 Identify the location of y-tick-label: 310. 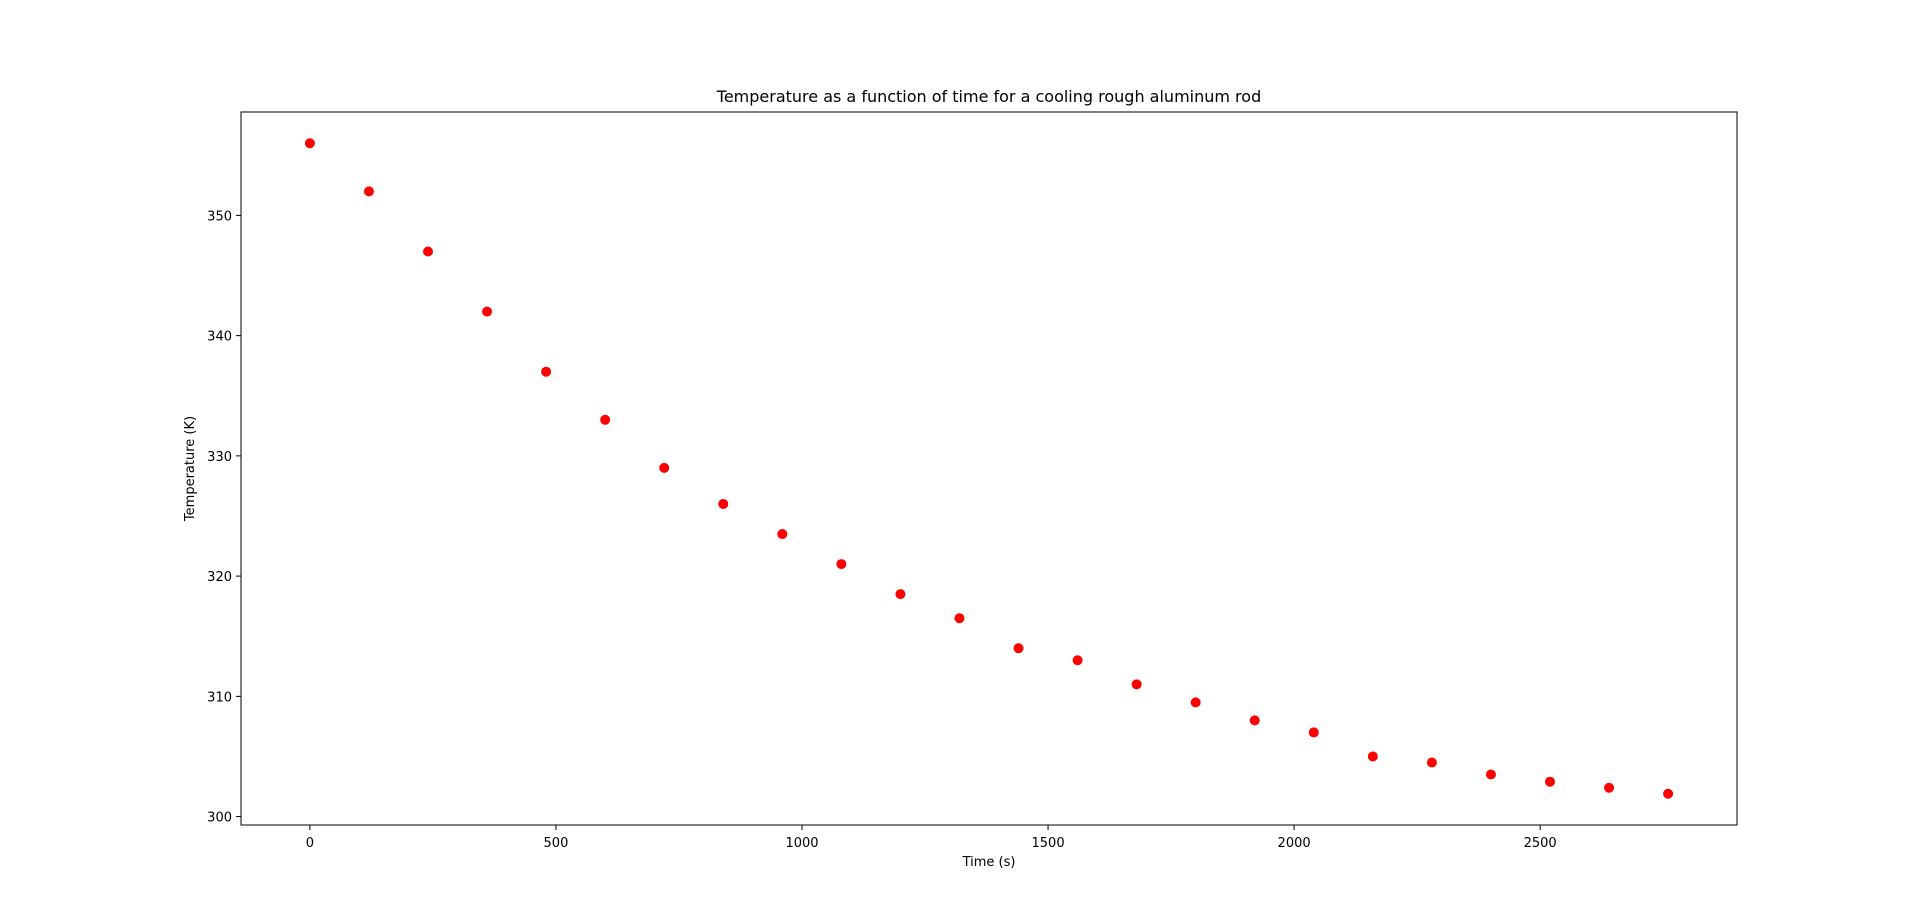
(219, 697).